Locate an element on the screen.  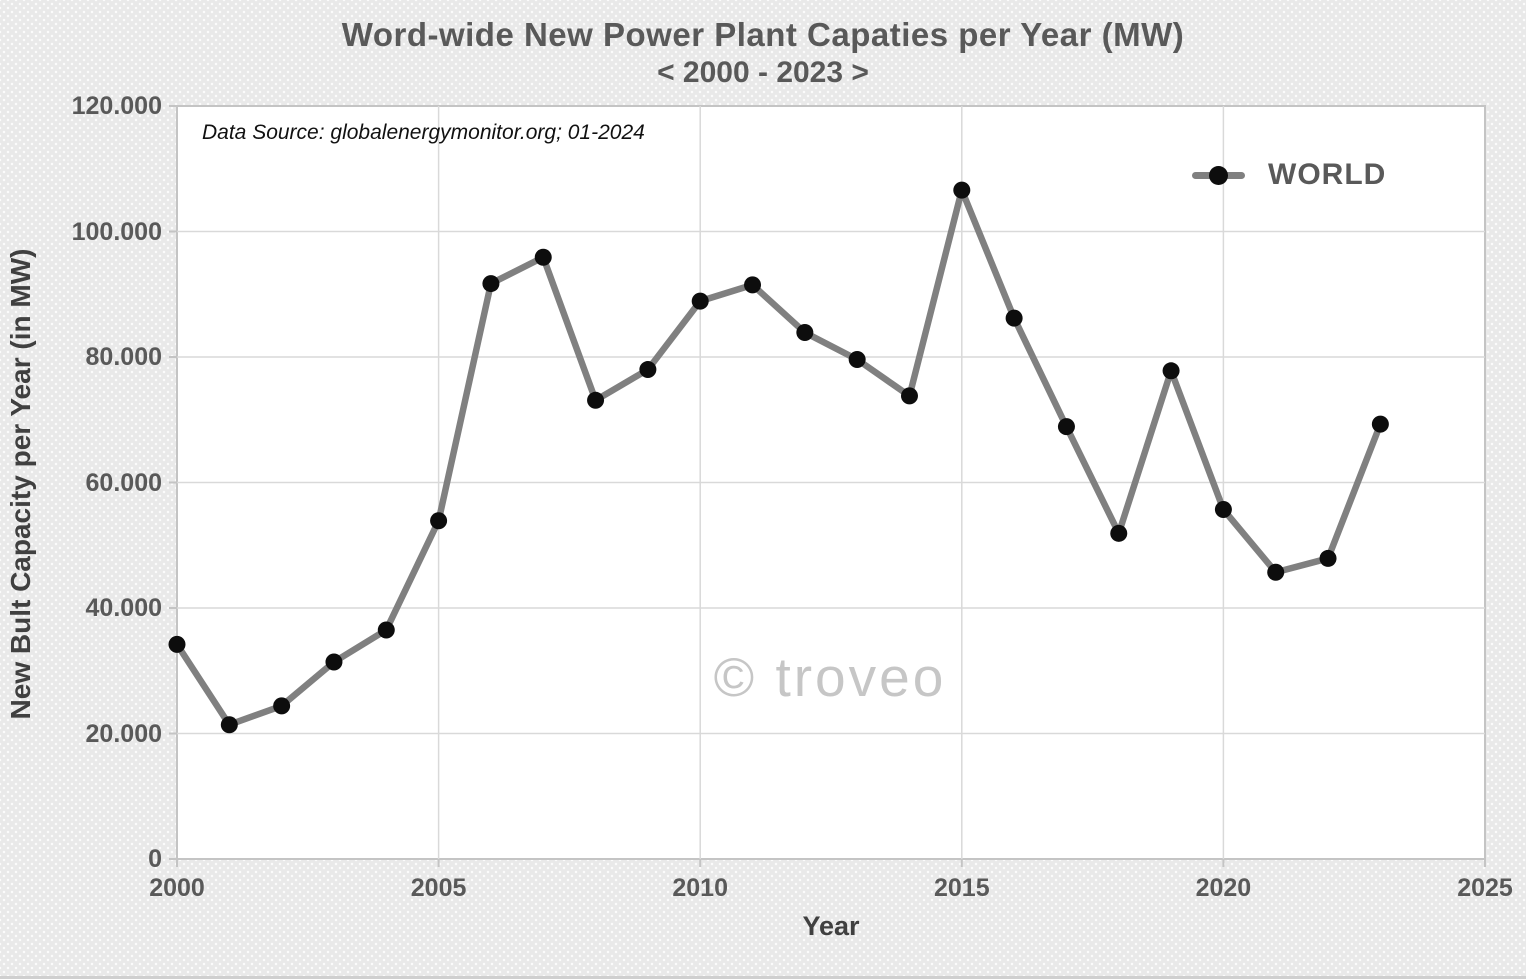
legend: WORLD is located at coordinates (1289, 175).